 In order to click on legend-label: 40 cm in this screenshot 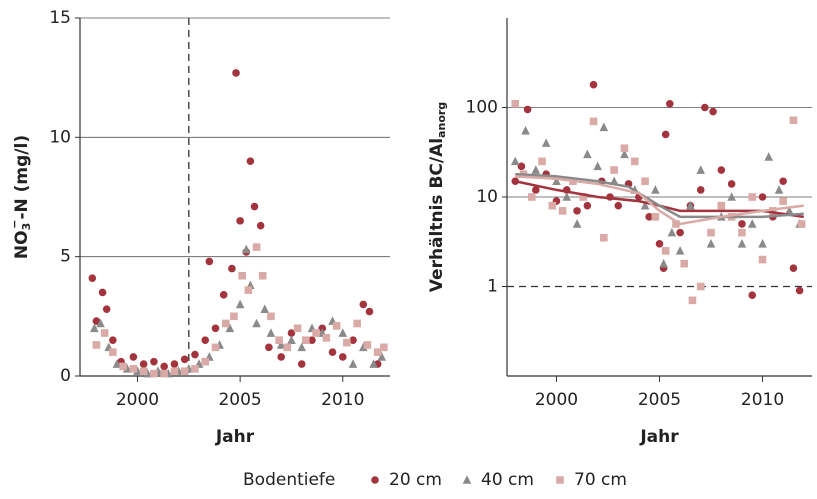, I will do `click(507, 480)`.